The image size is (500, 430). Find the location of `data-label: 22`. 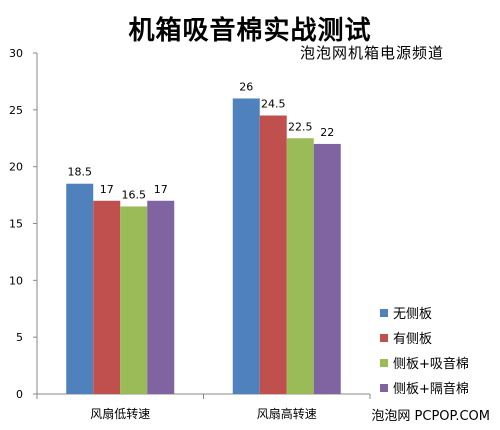

data-label: 22 is located at coordinates (327, 132).